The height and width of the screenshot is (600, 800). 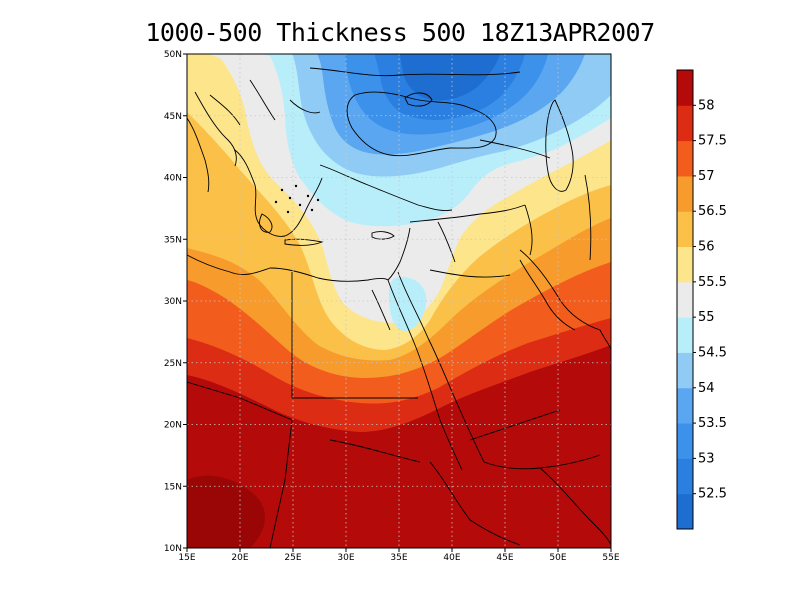 What do you see at coordinates (547, 295) in the screenshot?
I see `persian-gulf-west` at bounding box center [547, 295].